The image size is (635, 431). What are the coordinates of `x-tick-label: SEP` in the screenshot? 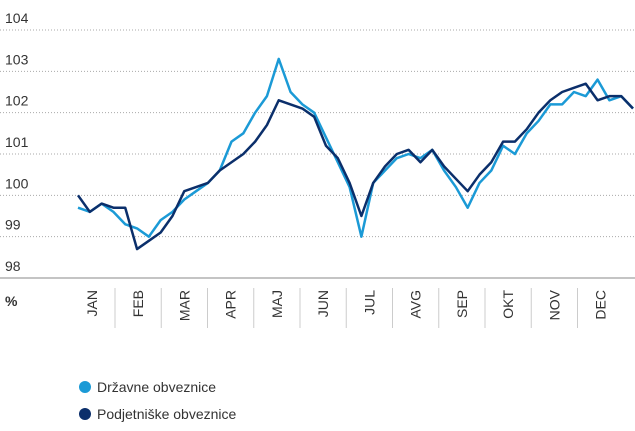 It's located at (462, 304).